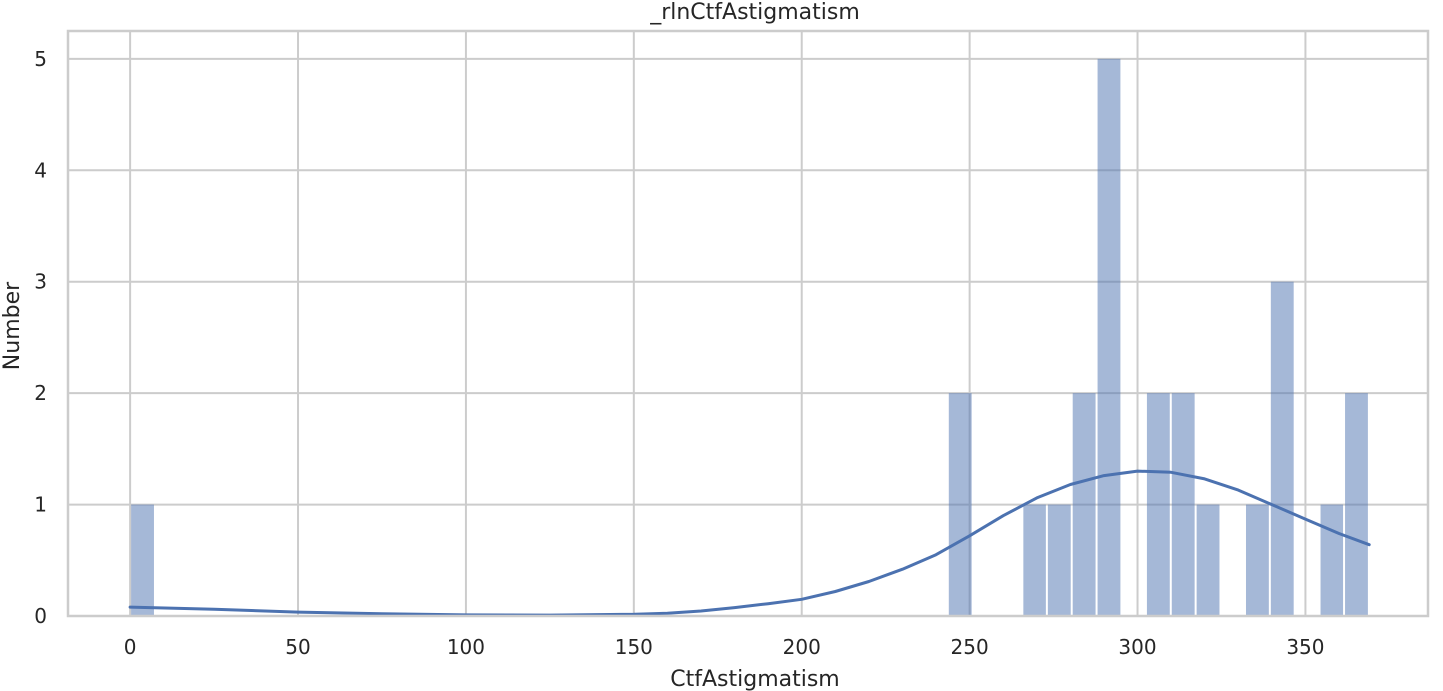 The image size is (1443, 691). I want to click on y-tick-labels: 0 1 2 3 4 5, so click(40, 337).